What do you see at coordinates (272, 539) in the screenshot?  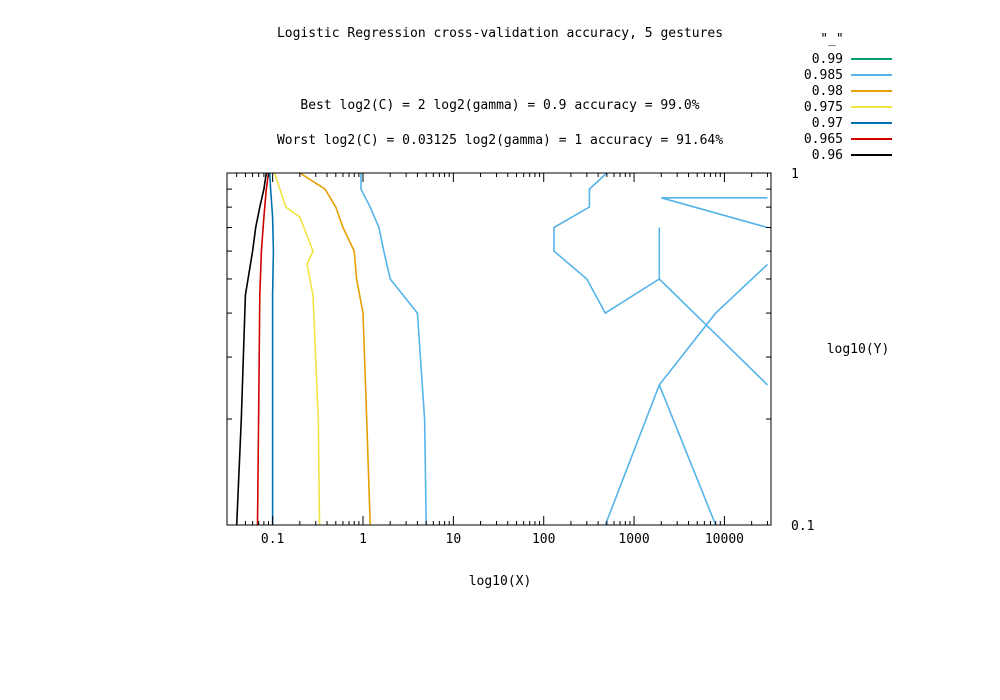 I see `x-tick-label: 0.1` at bounding box center [272, 539].